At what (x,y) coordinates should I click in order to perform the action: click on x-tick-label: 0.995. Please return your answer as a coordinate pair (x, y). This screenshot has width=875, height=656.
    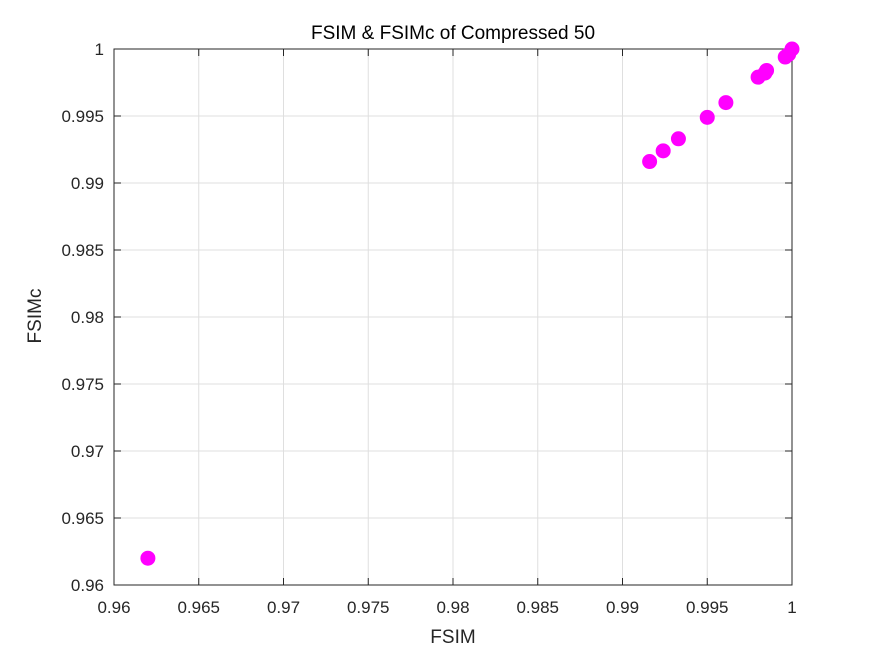
    Looking at the image, I should click on (707, 607).